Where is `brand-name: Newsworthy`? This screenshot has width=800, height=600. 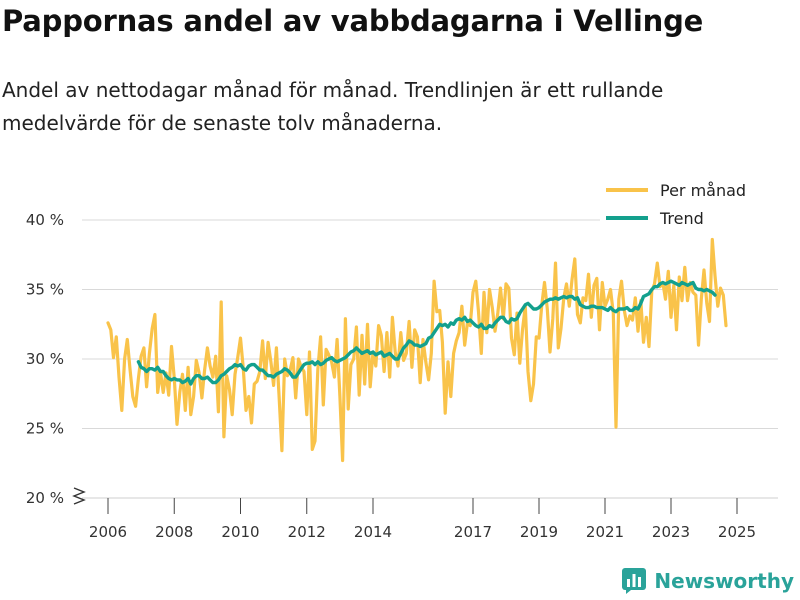
brand-name: Newsworthy is located at coordinates (724, 581).